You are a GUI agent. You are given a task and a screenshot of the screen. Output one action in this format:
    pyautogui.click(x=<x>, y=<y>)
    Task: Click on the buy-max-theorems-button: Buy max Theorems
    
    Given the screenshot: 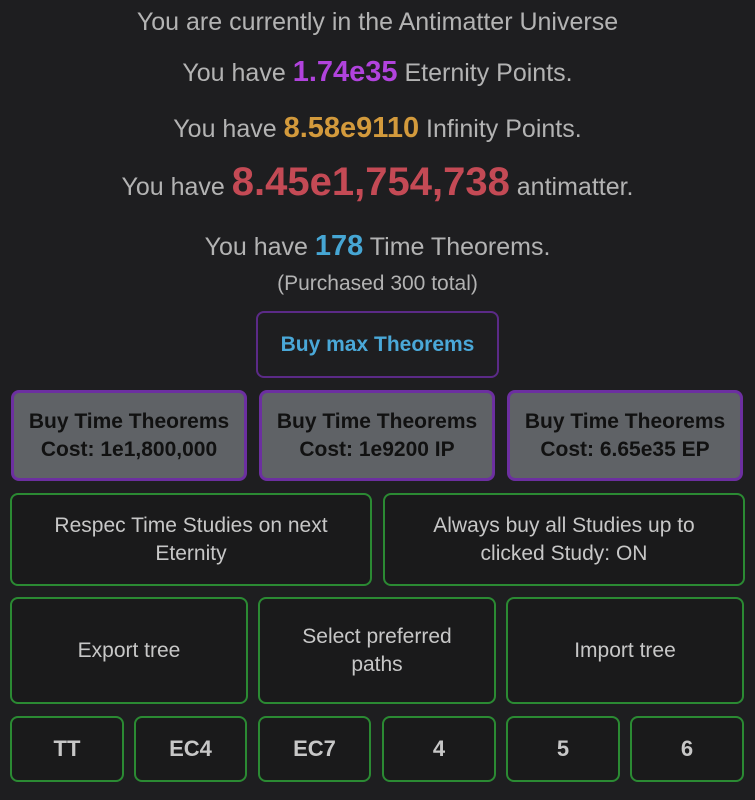 What is the action you would take?
    pyautogui.click(x=377, y=344)
    